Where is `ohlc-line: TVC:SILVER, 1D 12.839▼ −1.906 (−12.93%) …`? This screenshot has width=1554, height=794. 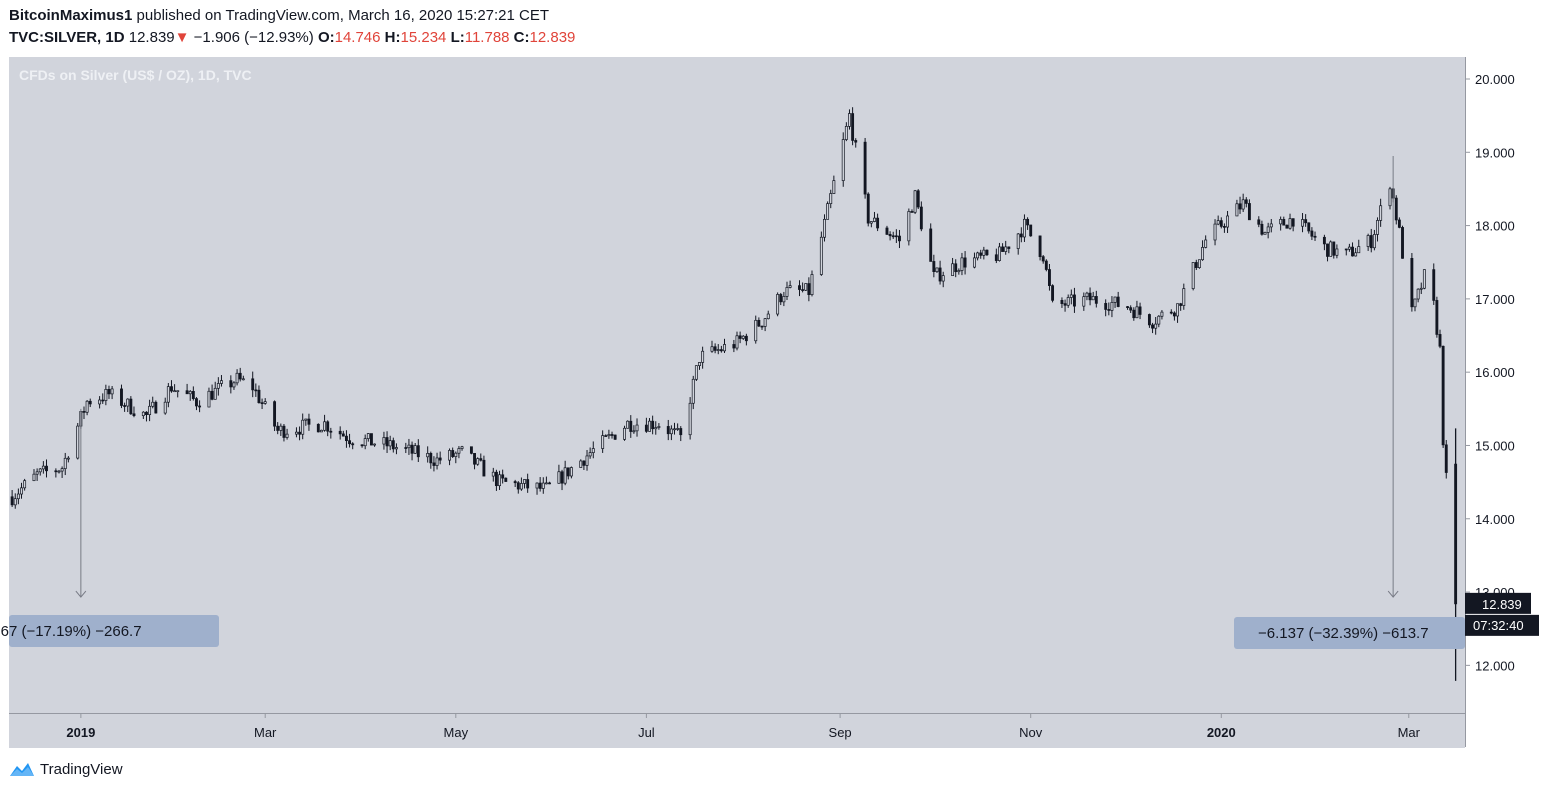
ohlc-line: TVC:SILVER, 1D 12.839▼ −1.906 (−12.93%) … is located at coordinates (292, 37).